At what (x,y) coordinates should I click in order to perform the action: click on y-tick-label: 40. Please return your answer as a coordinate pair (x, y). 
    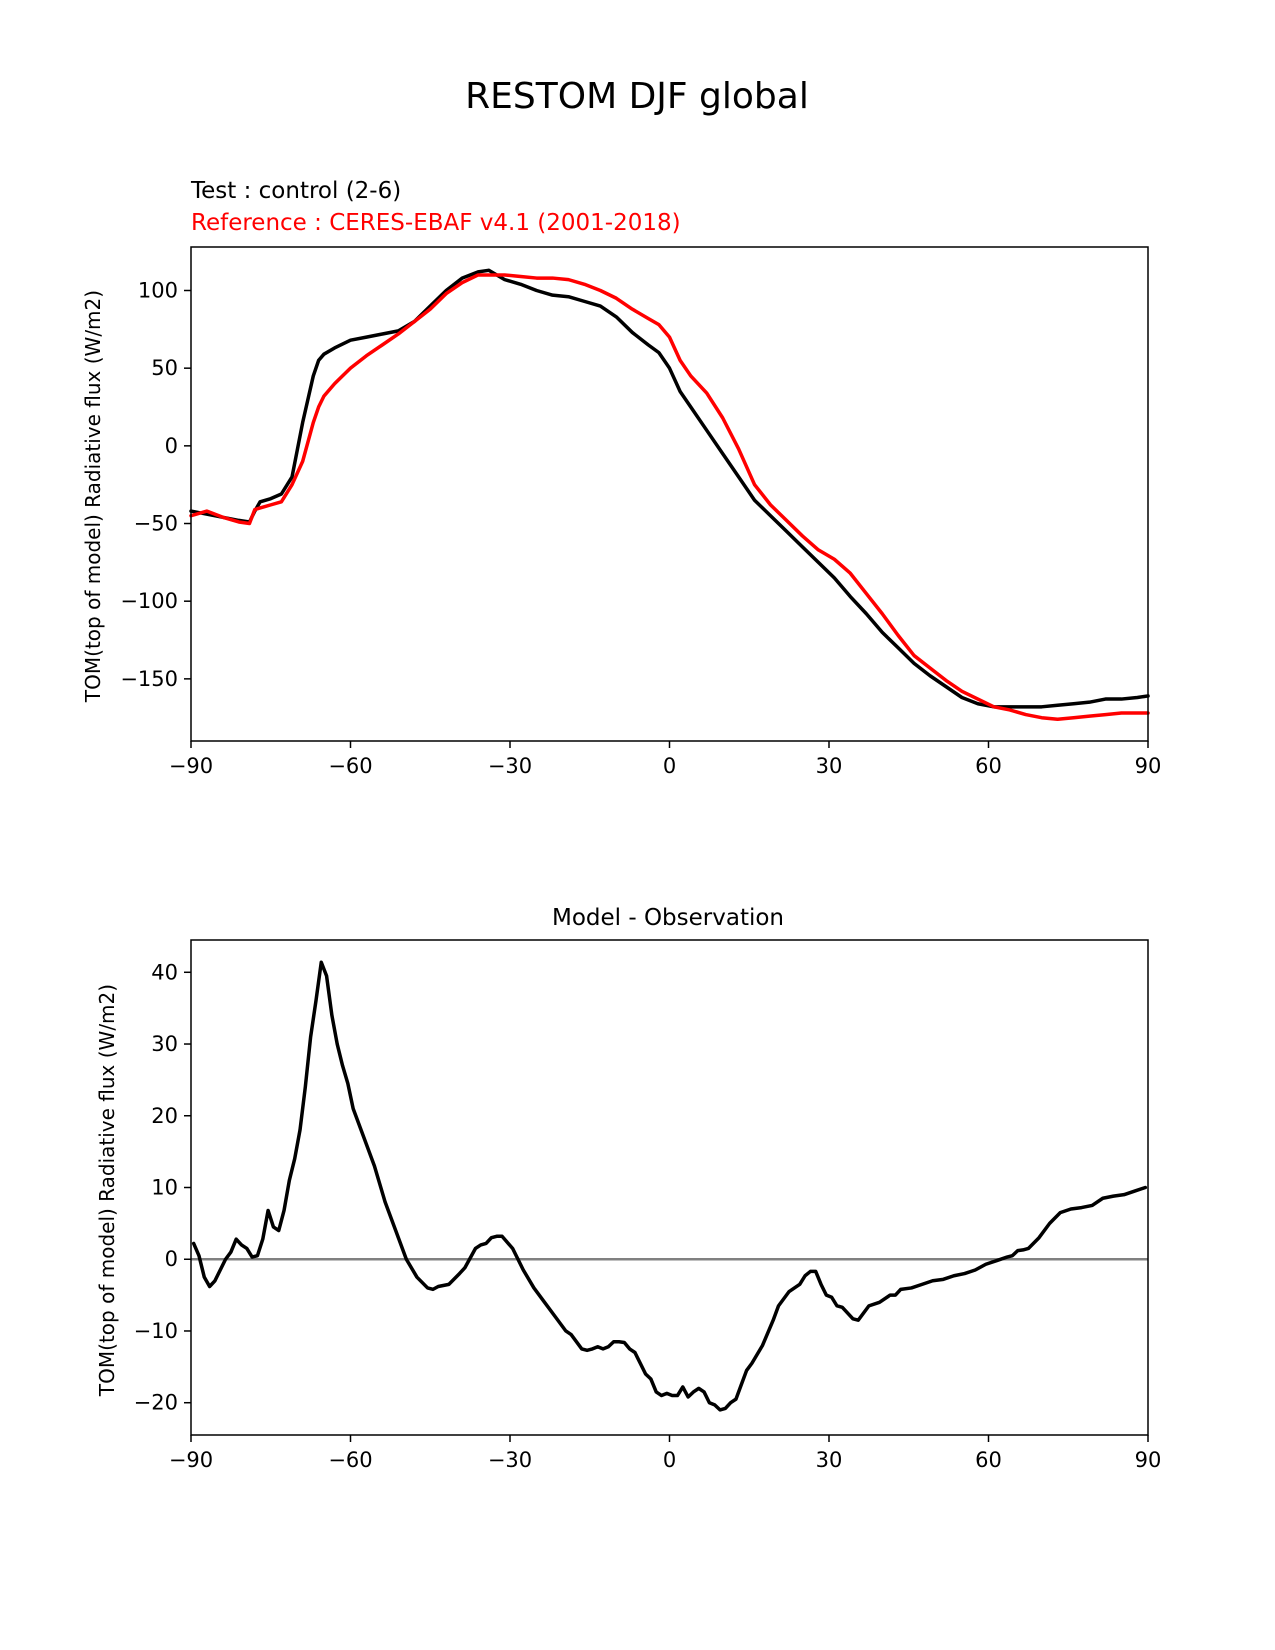
    Looking at the image, I should click on (164, 972).